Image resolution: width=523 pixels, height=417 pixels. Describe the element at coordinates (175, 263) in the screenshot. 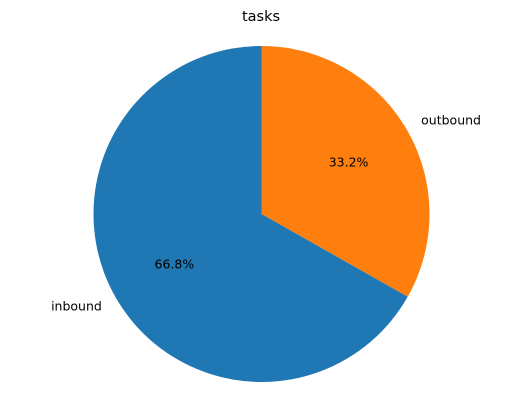

I see `slice-percent-inbound: 66.8%` at that location.